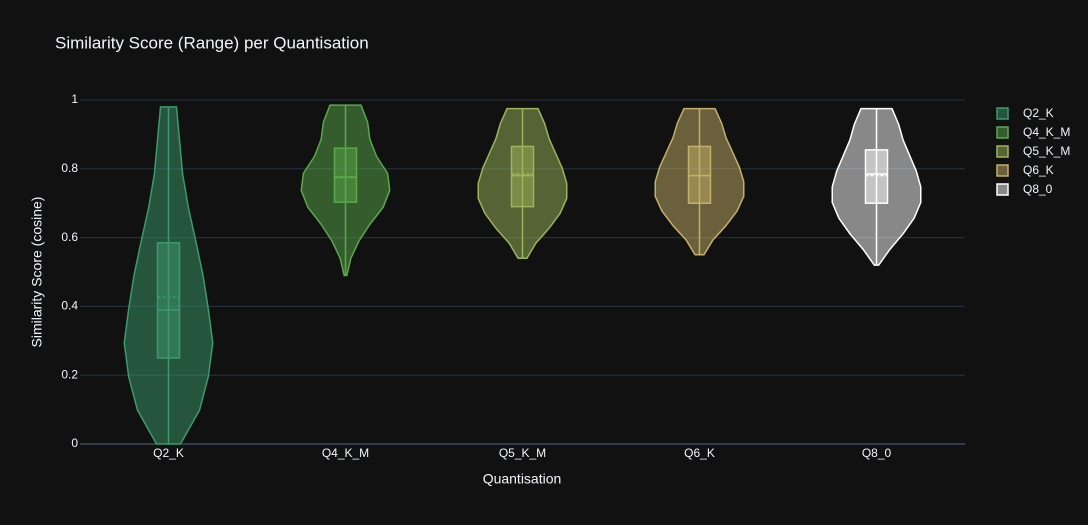 The image size is (1088, 525). I want to click on y-tick-label: 0, so click(74, 443).